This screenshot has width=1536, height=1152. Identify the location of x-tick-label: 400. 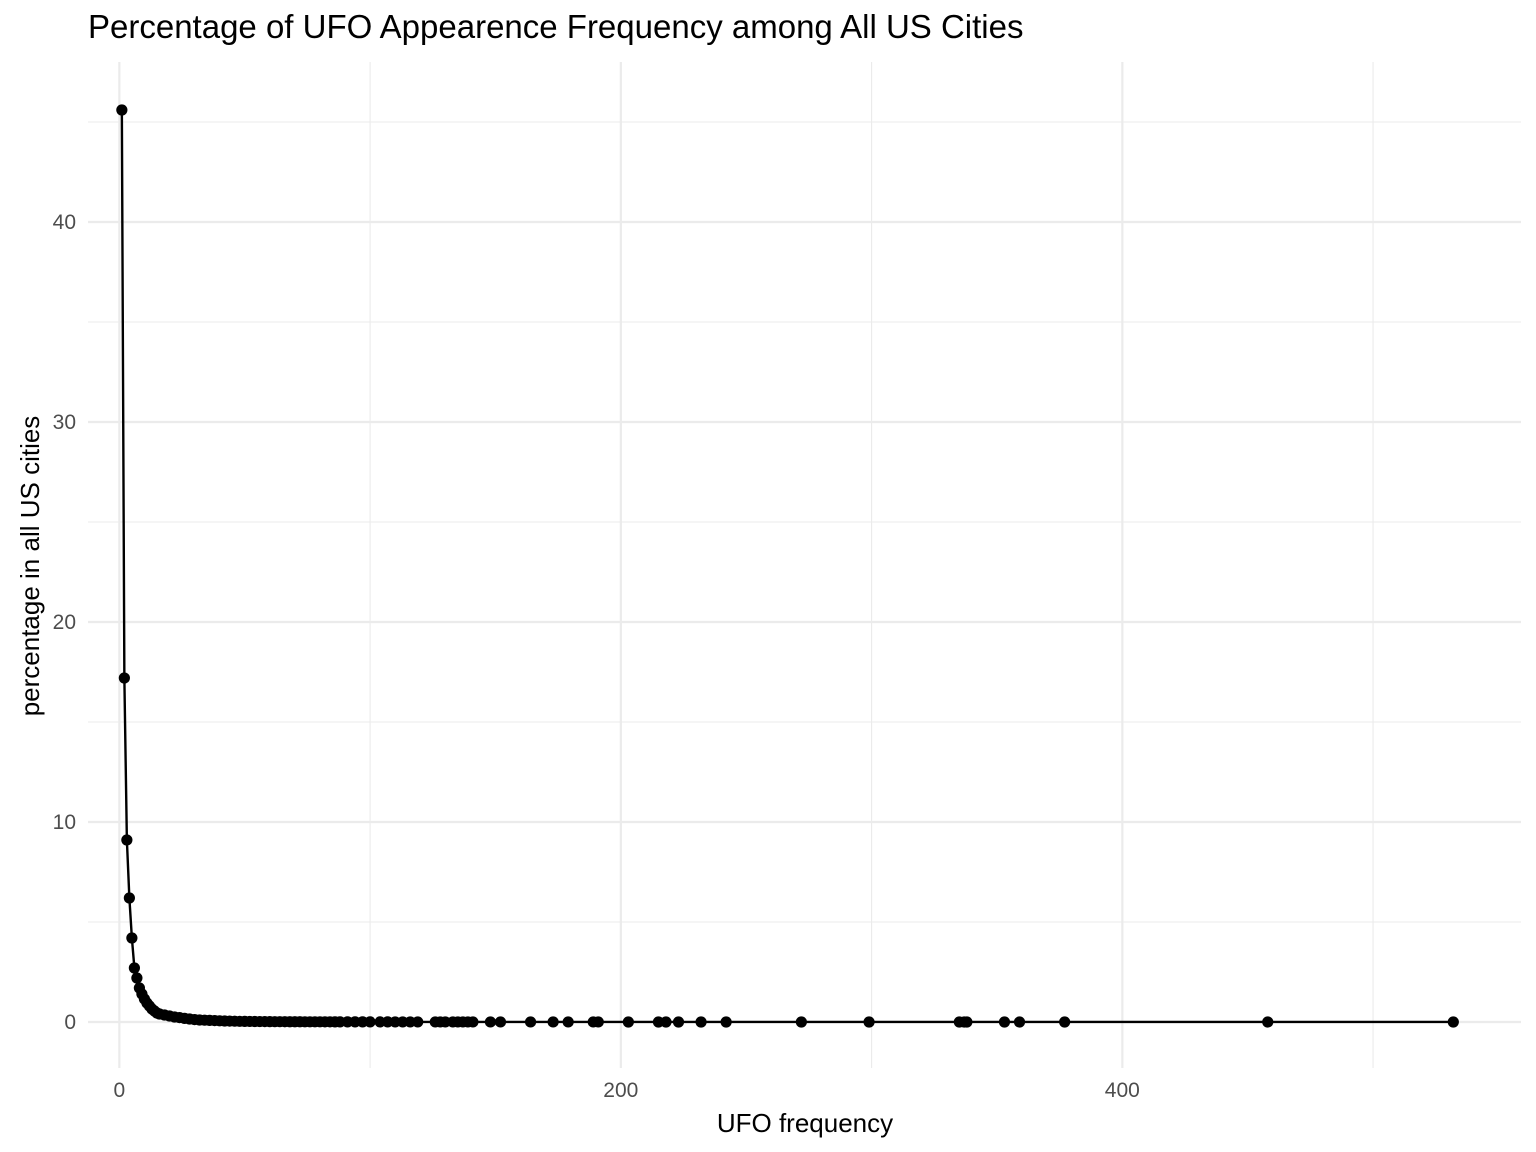
(1122, 1090).